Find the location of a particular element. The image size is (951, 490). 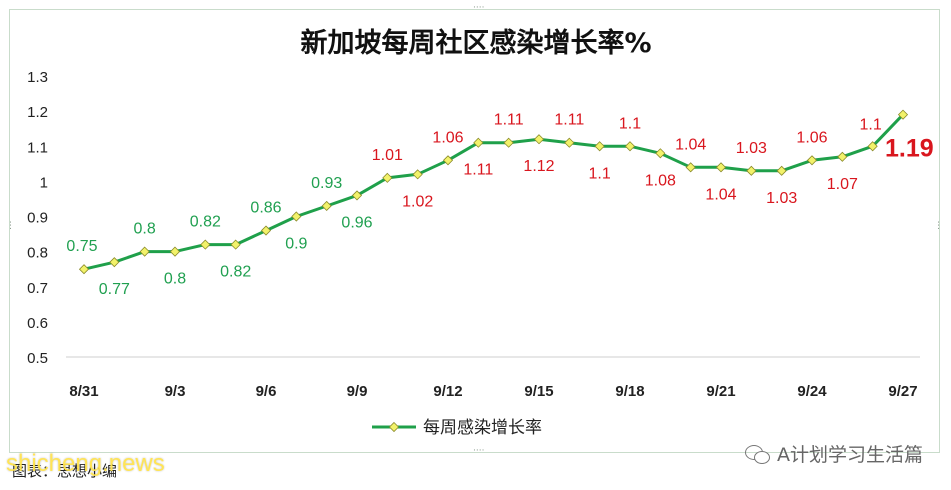

resize-handle-right: ⋮ is located at coordinates (938, 226).